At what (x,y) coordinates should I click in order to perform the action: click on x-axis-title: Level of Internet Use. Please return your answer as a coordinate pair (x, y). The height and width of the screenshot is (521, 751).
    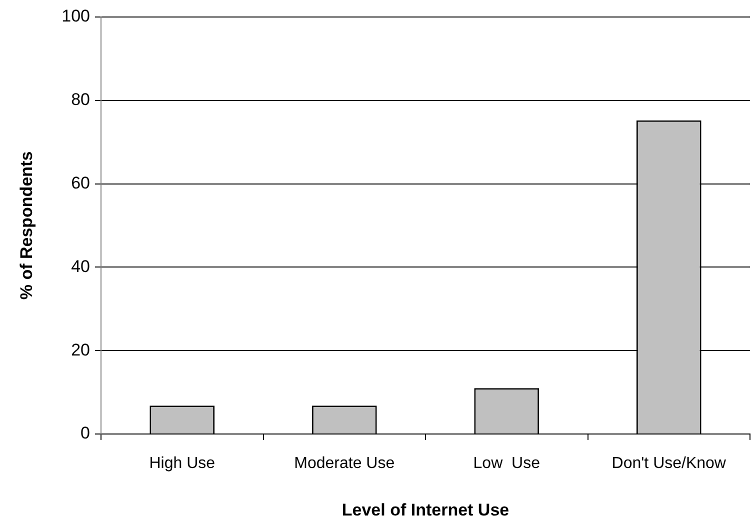
    Looking at the image, I should click on (426, 510).